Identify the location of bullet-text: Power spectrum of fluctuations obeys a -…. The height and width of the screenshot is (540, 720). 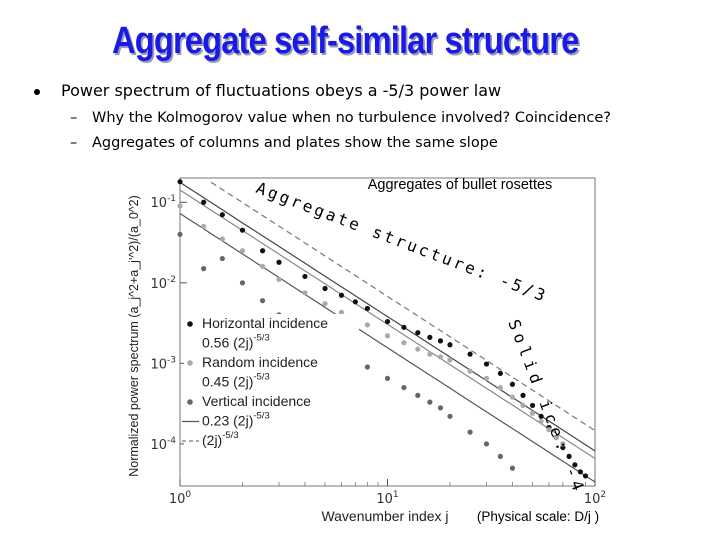
(281, 90).